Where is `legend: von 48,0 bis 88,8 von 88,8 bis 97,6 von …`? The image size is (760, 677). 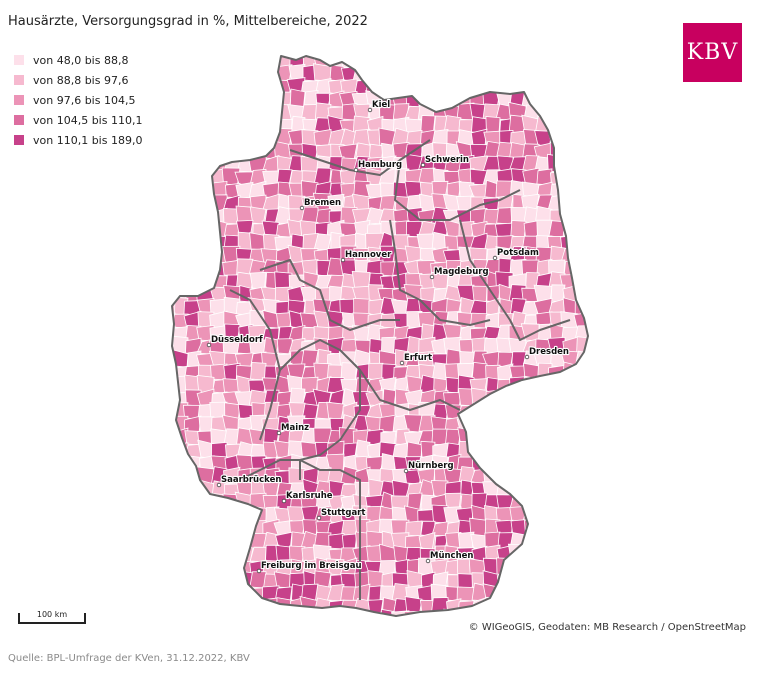
legend: von 48,0 bis 88,8 von 88,8 bis 97,6 von … is located at coordinates (78, 100).